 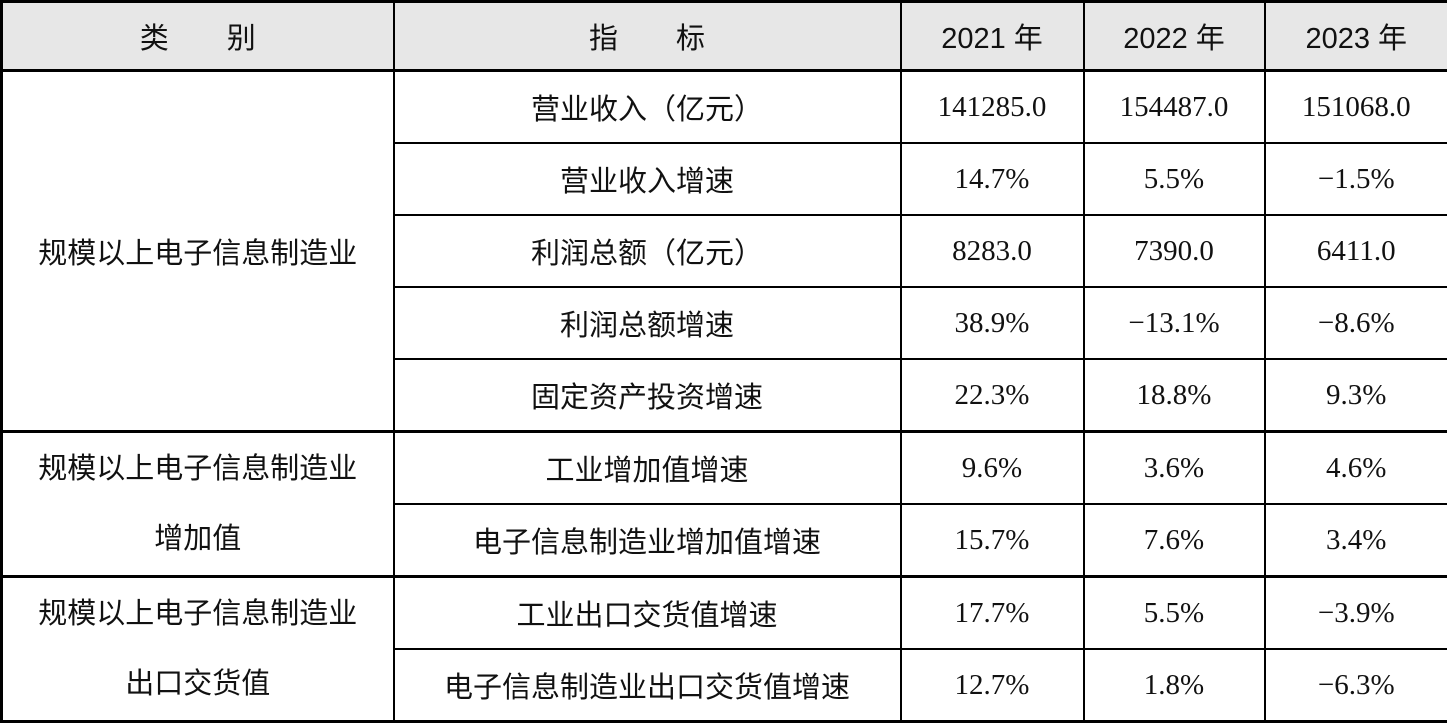 What do you see at coordinates (1356, 685) in the screenshot?
I see `value-cell: −6.3%` at bounding box center [1356, 685].